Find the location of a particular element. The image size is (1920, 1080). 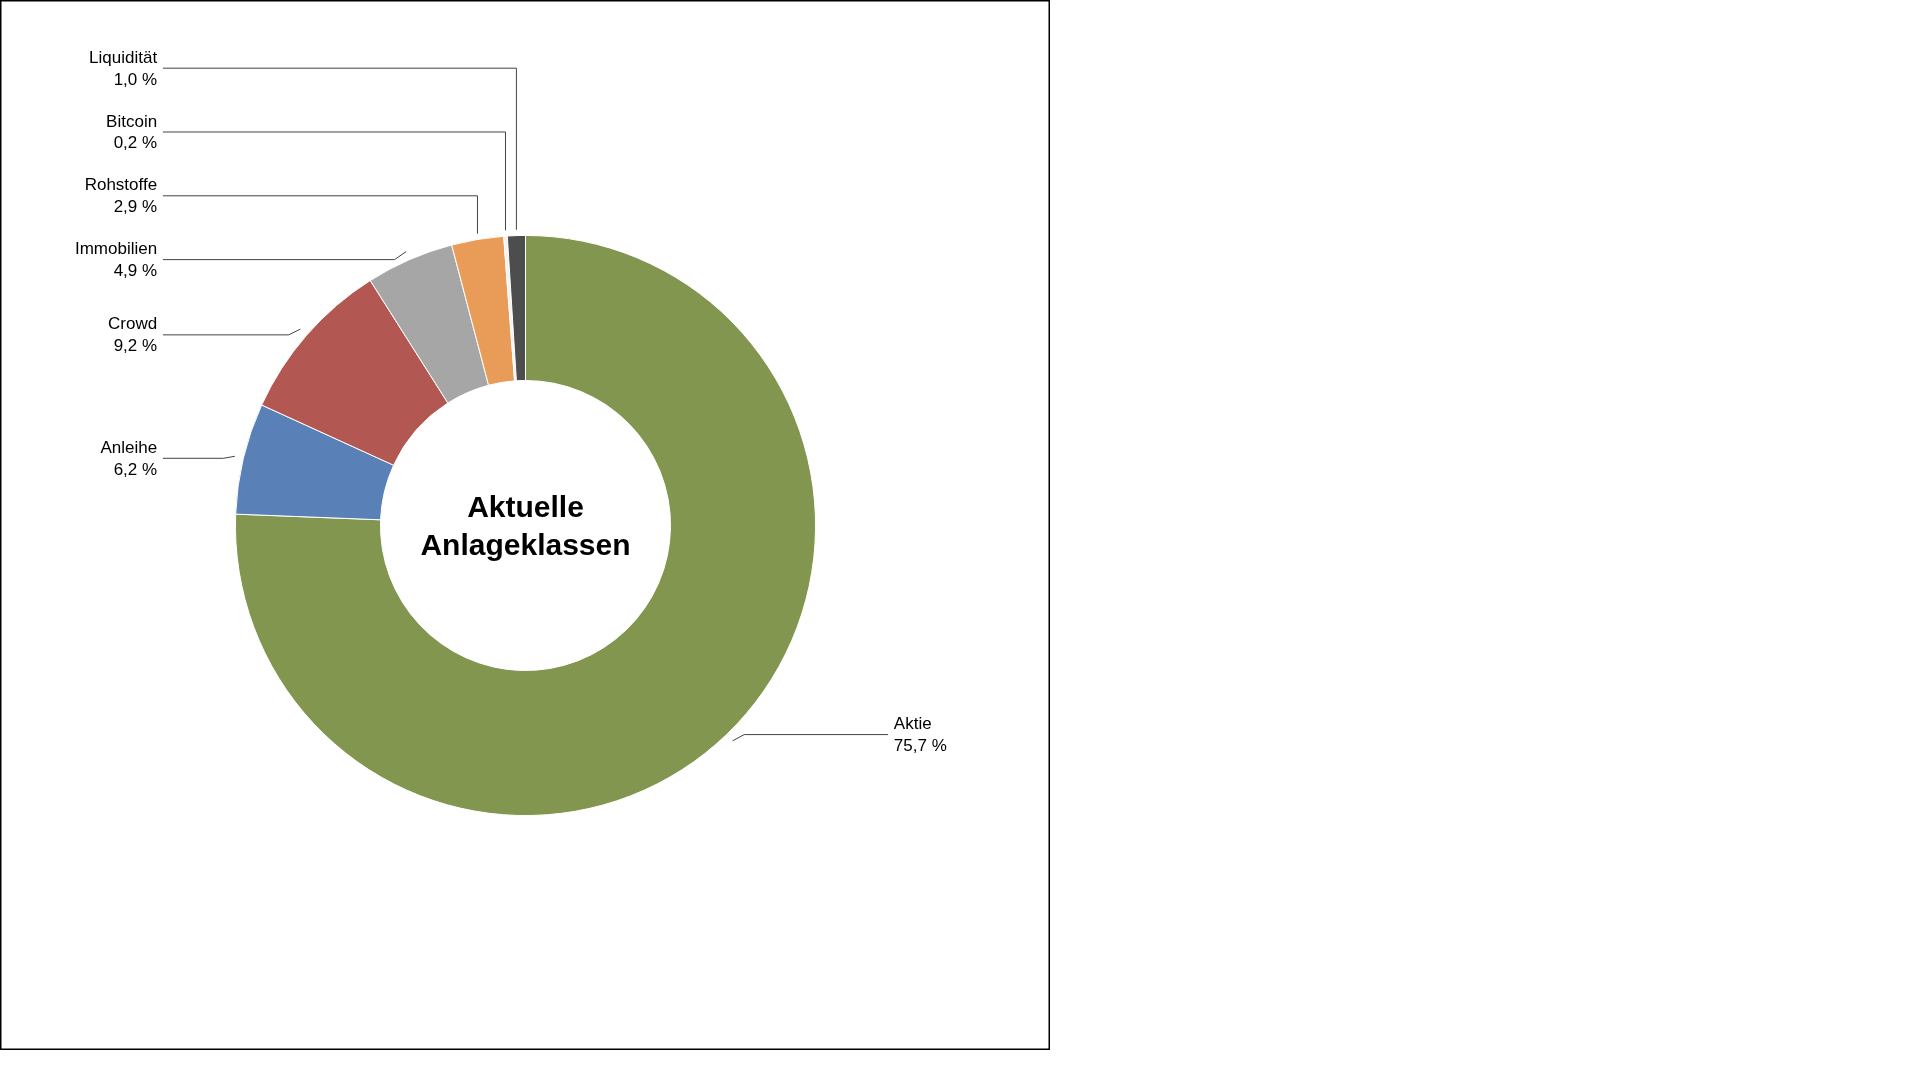

slice-label: Liquidität is located at coordinates (123, 57).